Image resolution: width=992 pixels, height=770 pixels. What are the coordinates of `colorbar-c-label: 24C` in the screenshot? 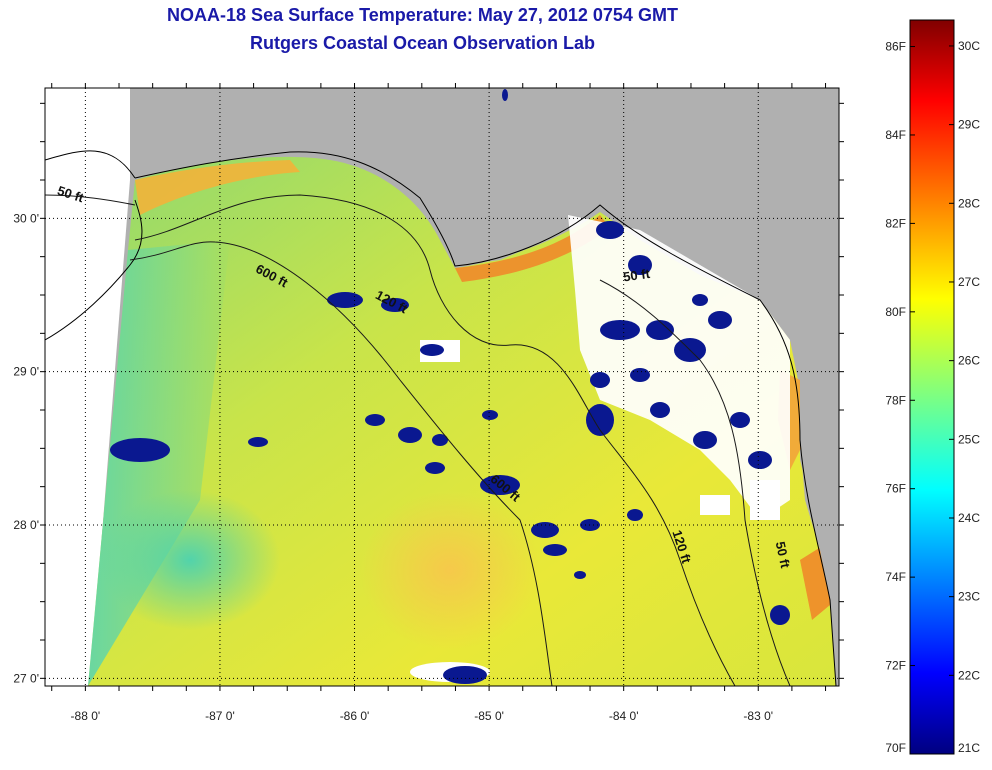 It's located at (969, 518).